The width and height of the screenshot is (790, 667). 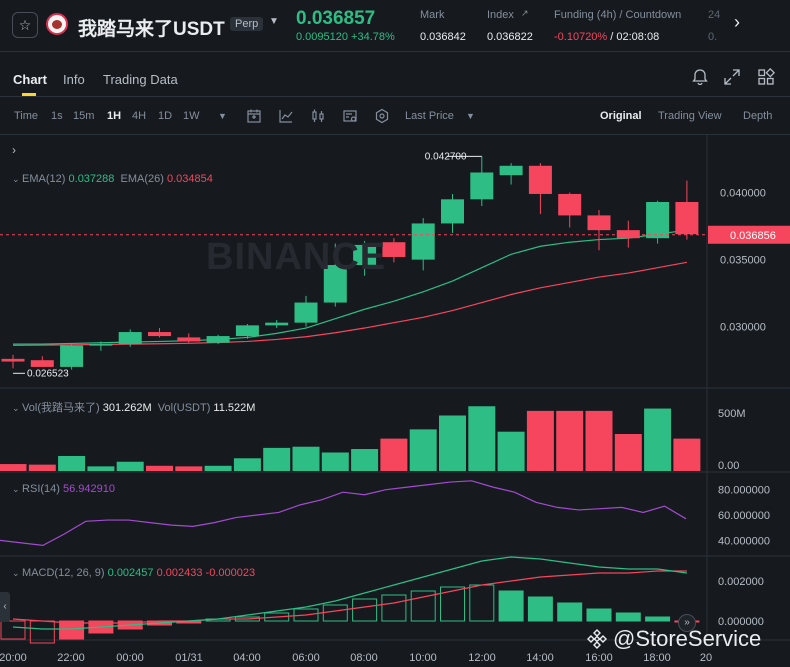 I want to click on interval-4h: 4H, so click(x=139, y=116).